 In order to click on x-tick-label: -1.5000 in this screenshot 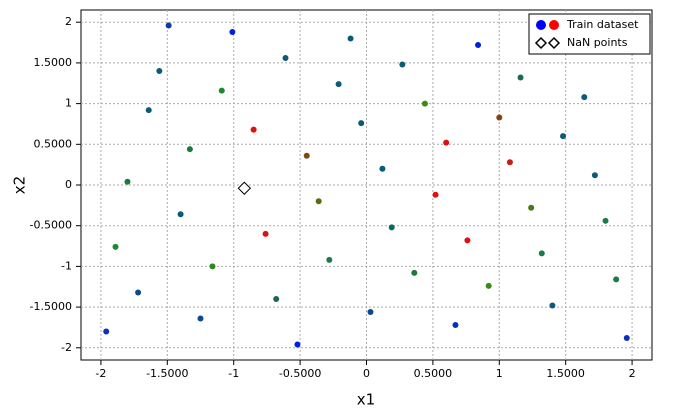, I will do `click(167, 373)`.